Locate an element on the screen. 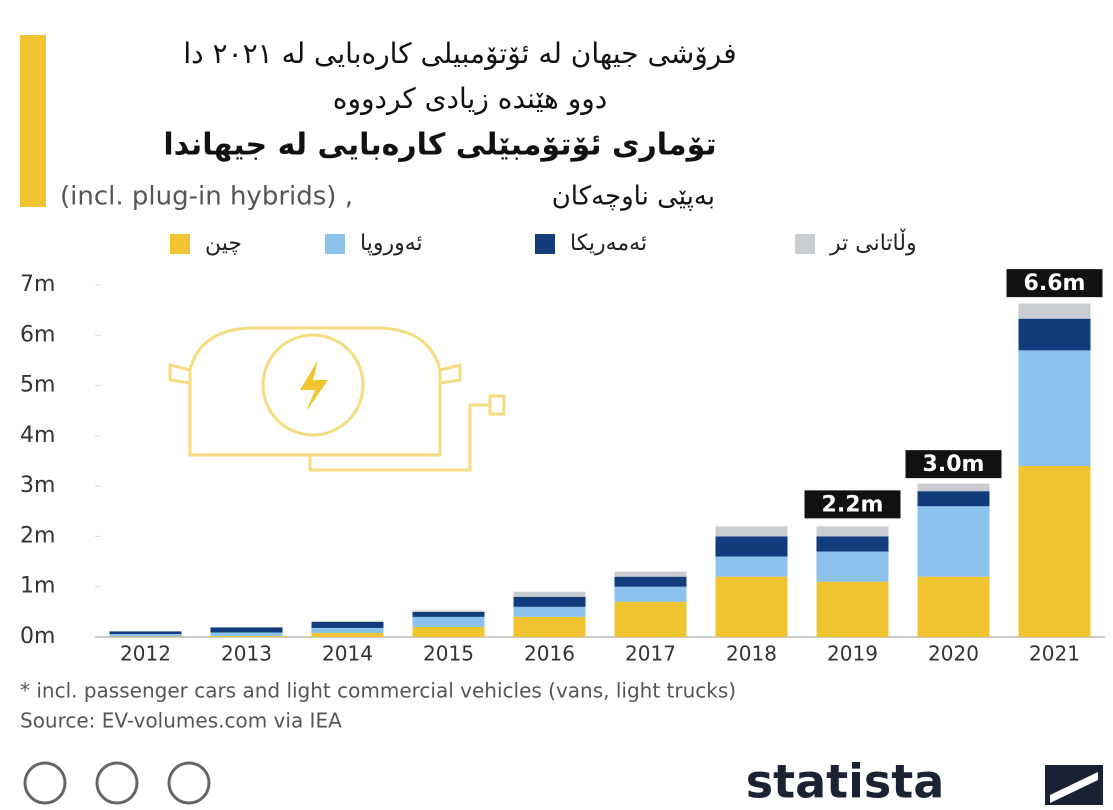 This screenshot has width=1113, height=810. total-label: 3.0m is located at coordinates (954, 464).